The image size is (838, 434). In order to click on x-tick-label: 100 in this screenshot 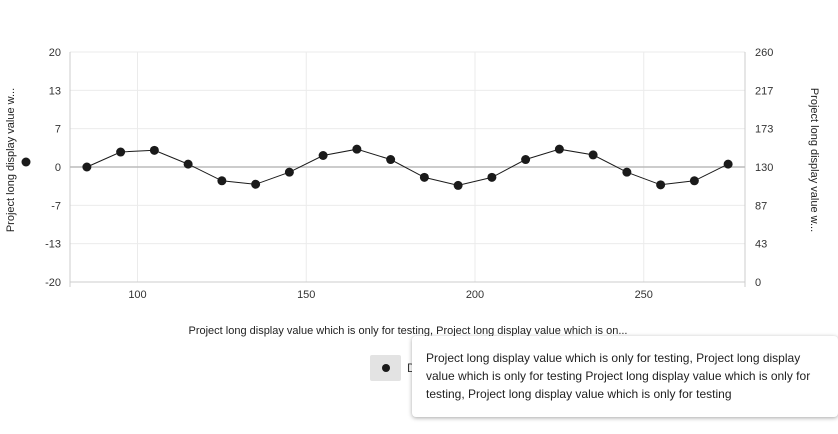, I will do `click(137, 295)`.